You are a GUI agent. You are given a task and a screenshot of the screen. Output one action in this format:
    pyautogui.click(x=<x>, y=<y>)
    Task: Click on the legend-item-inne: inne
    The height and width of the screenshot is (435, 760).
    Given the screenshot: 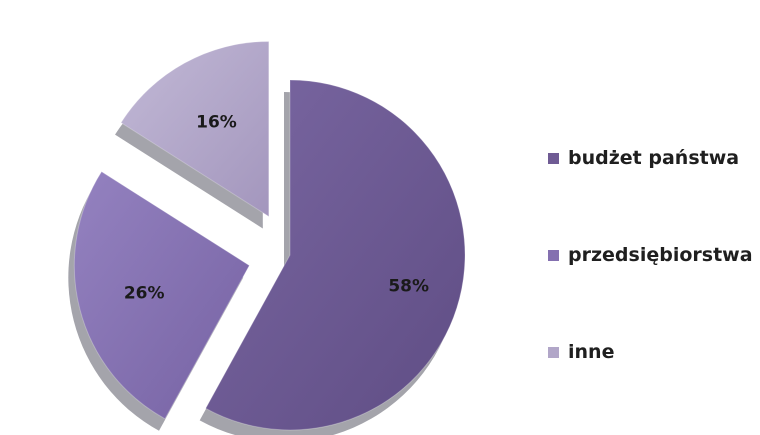 What is the action you would take?
    pyautogui.click(x=650, y=352)
    